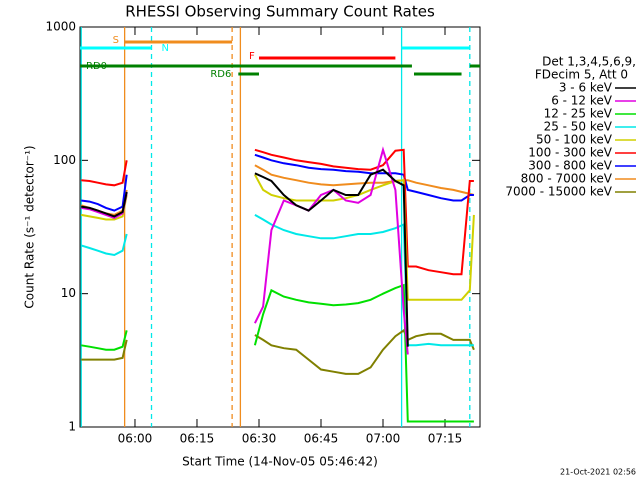 Image resolution: width=640 pixels, height=484 pixels. What do you see at coordinates (570, 166) in the screenshot?
I see `legend-label: 300 - 800 keV` at bounding box center [570, 166].